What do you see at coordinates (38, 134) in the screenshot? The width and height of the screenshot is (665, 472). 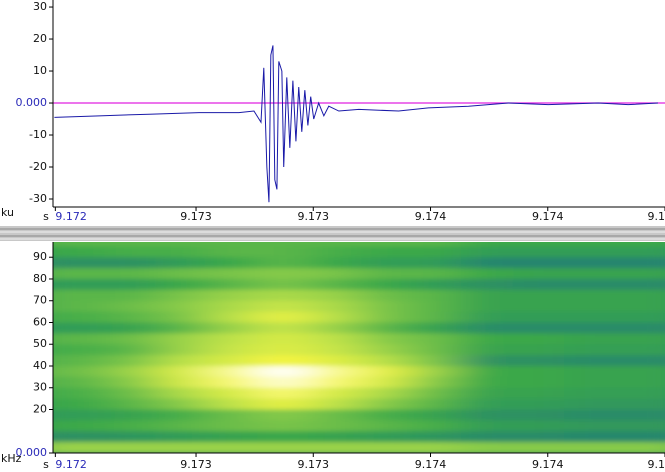 I see `y-tick-label: -10` at bounding box center [38, 134].